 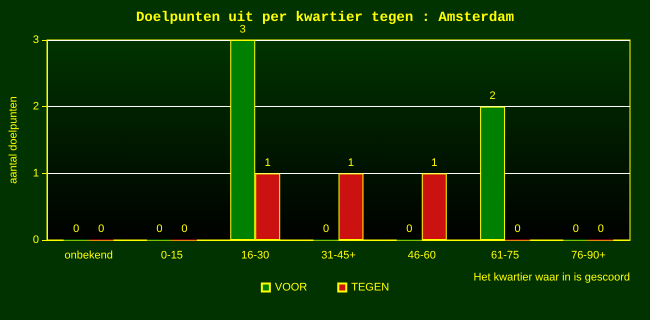 What do you see at coordinates (255, 256) in the screenshot?
I see `x-tick-label: 16-30` at bounding box center [255, 256].